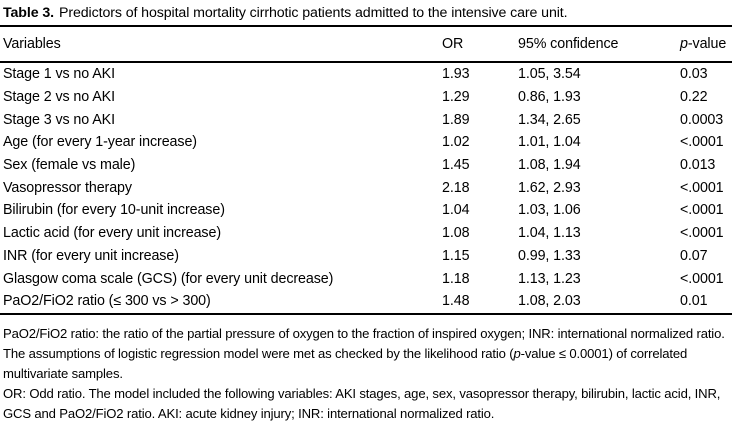 This screenshot has width=732, height=444. I want to click on col-header-confidence: 95% confidence, so click(595, 44).